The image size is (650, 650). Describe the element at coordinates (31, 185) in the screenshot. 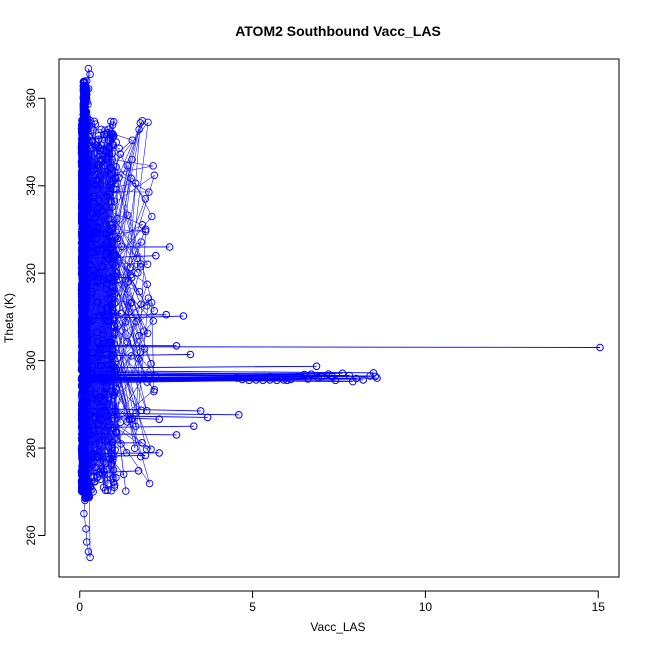

I see `y-tick-label: 340` at that location.